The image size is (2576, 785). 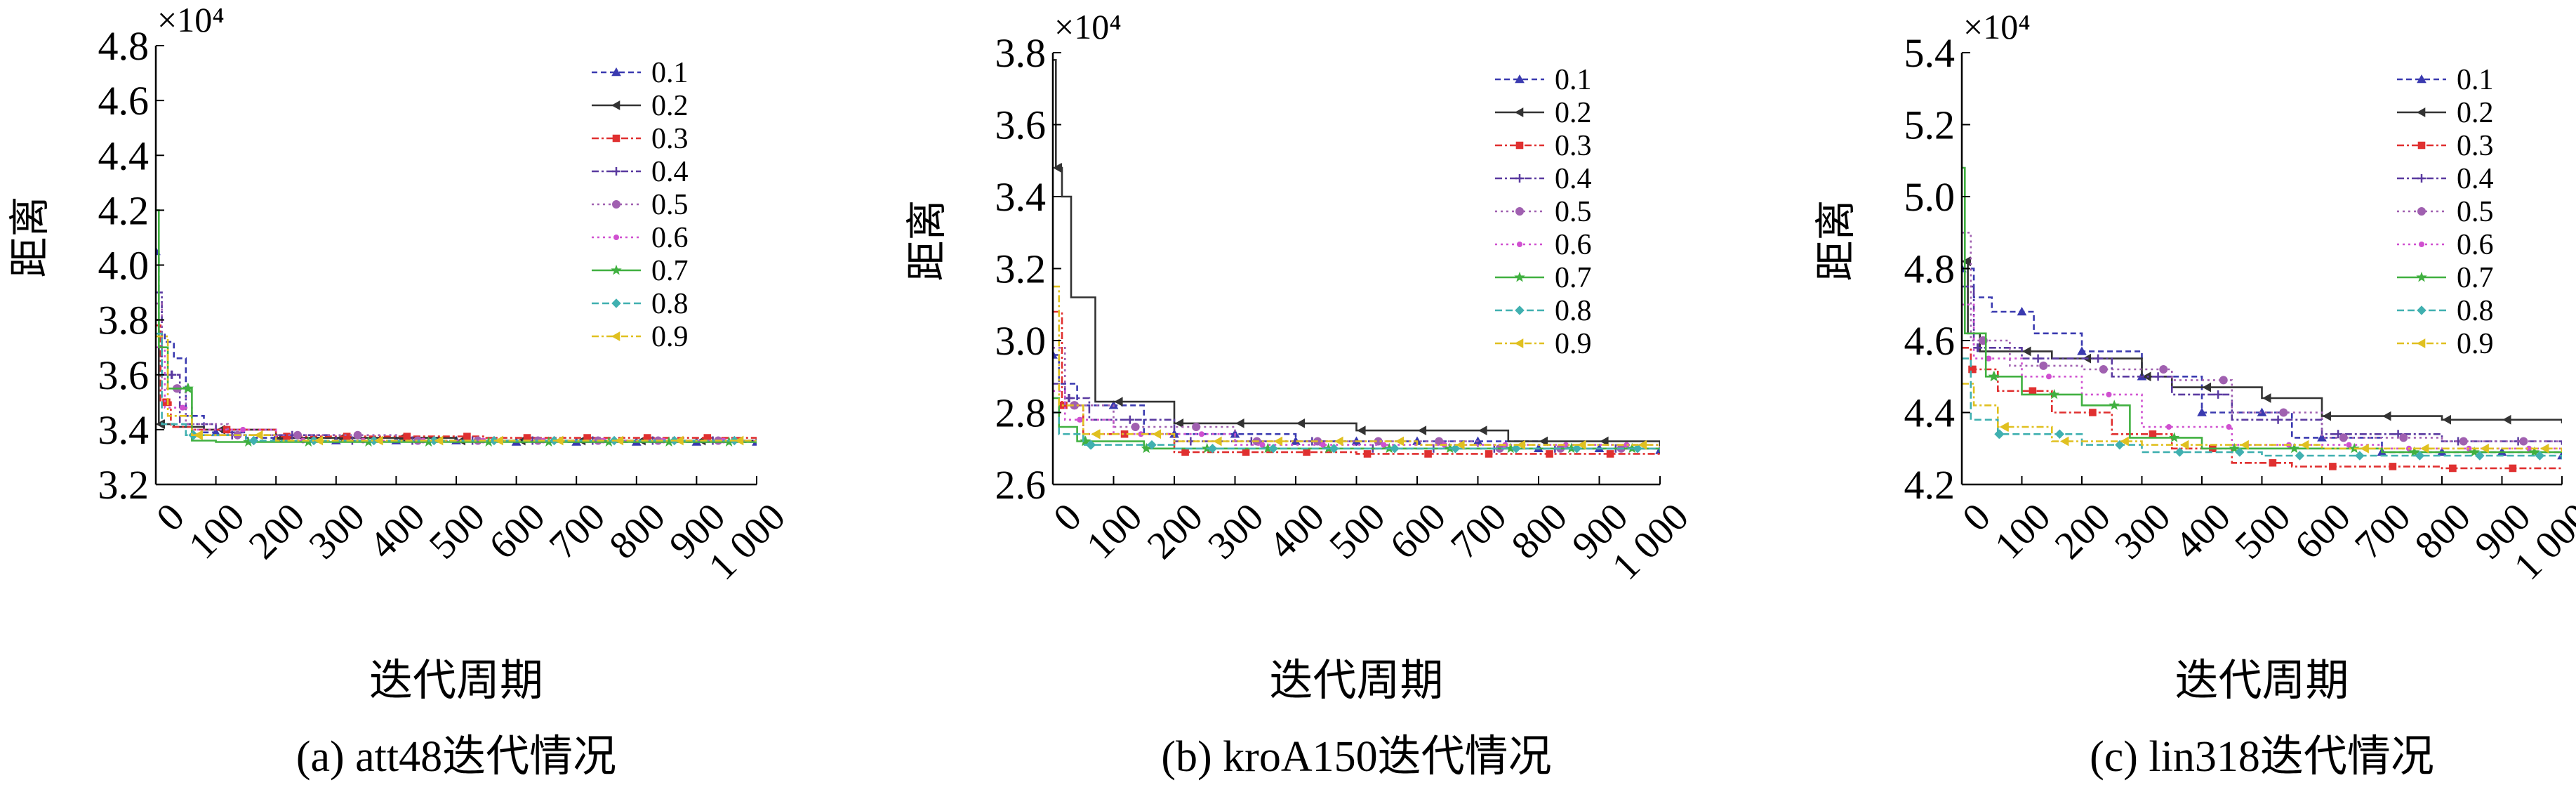 What do you see at coordinates (1357, 402) in the screenshot?
I see `series-line-0.1` at bounding box center [1357, 402].